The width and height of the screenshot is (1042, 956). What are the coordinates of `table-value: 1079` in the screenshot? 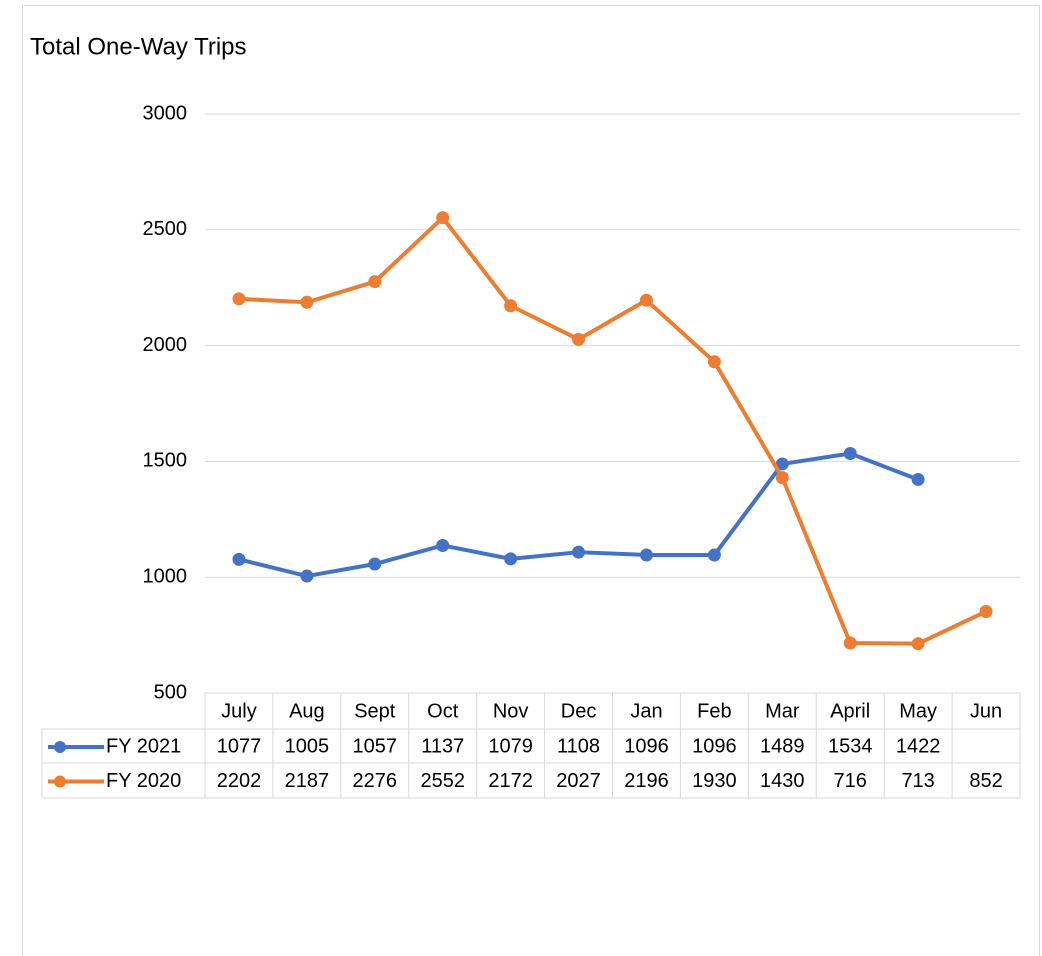 It's located at (510, 746).